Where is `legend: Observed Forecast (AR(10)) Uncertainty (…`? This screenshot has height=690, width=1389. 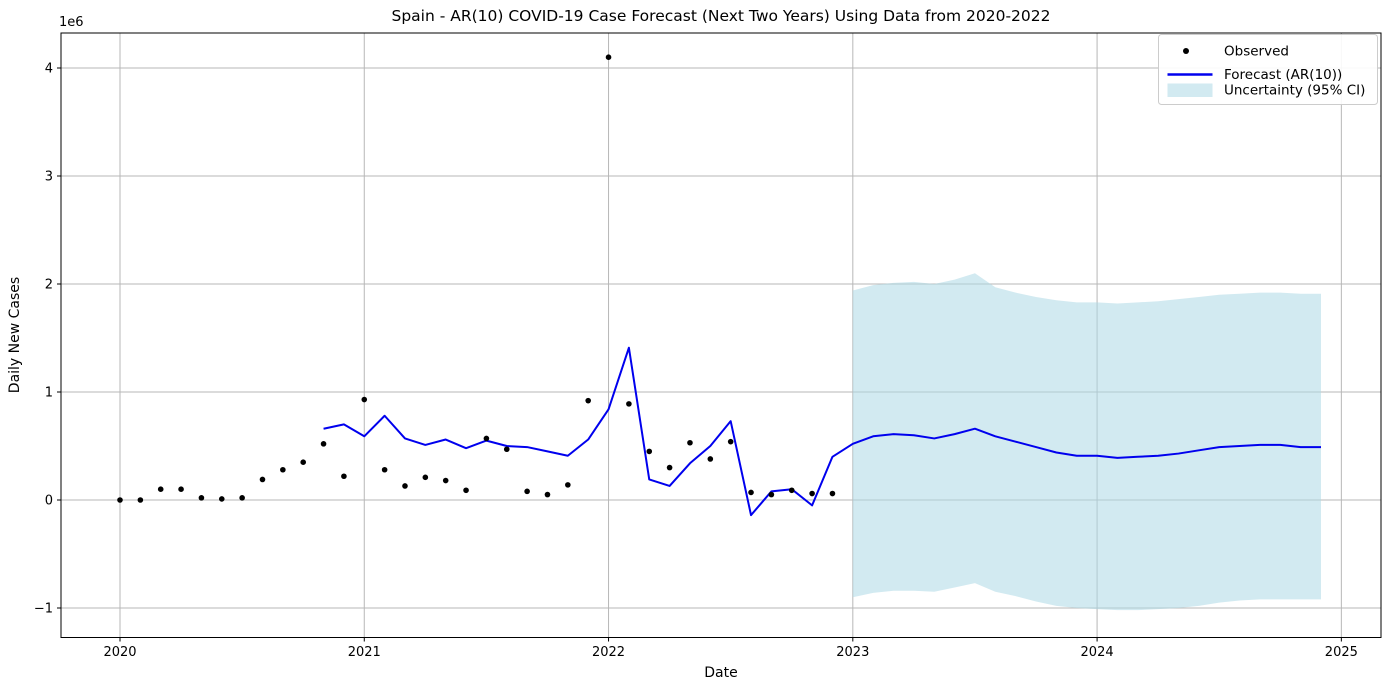
legend: Observed Forecast (AR(10)) Uncertainty (… is located at coordinates (1268, 69).